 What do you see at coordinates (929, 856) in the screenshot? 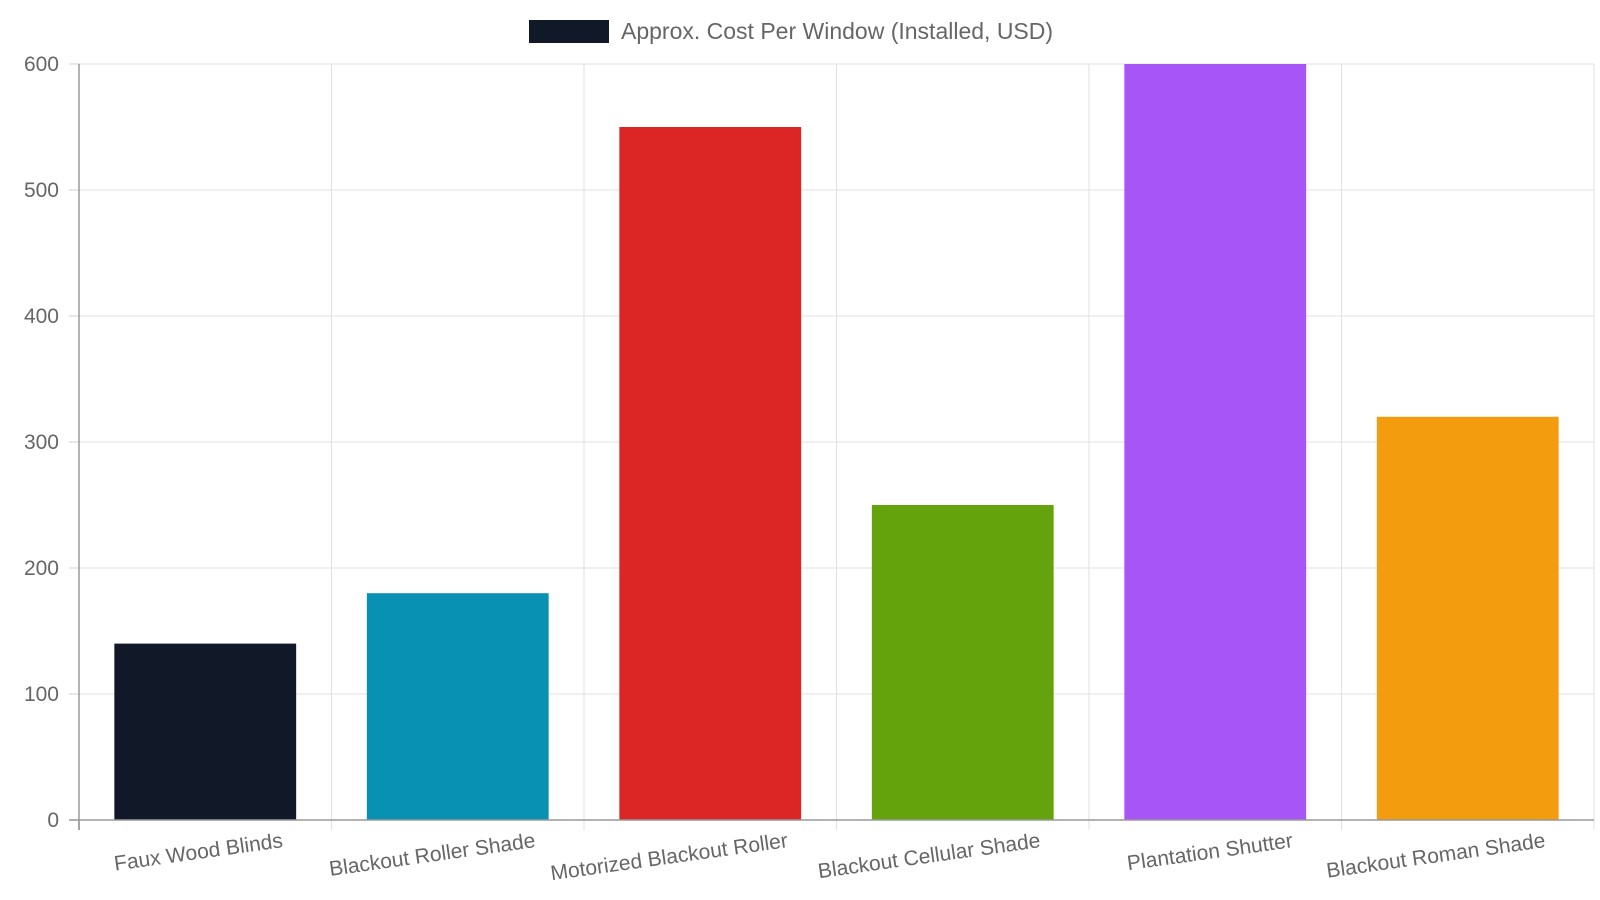
I see `x-tick-label: Blackout Cellular Shade` at bounding box center [929, 856].